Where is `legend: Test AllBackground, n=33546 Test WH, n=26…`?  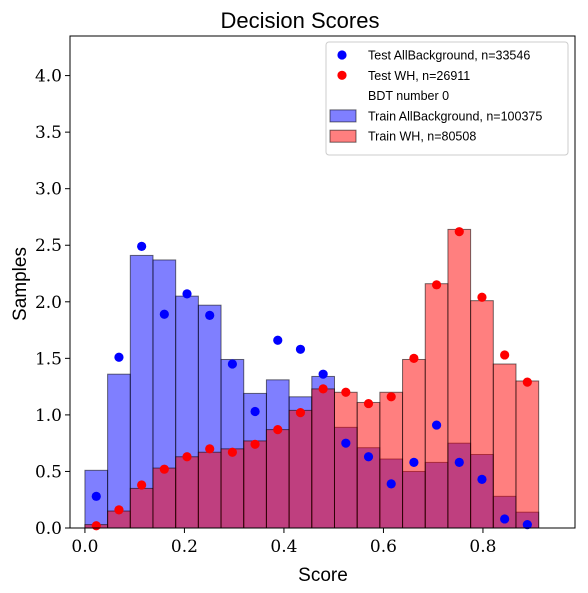 legend: Test AllBackground, n=33546 Test WH, n=26… is located at coordinates (447, 98).